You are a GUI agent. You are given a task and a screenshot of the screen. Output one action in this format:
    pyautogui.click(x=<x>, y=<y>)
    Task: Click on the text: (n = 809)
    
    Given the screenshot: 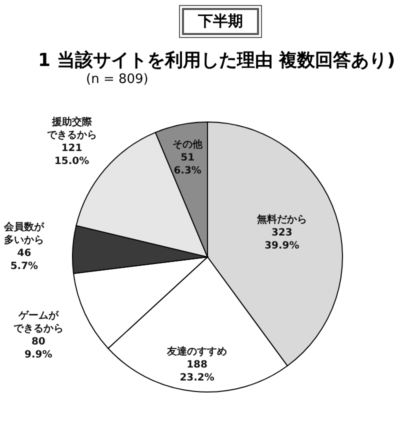 What is the action you would take?
    pyautogui.click(x=117, y=79)
    